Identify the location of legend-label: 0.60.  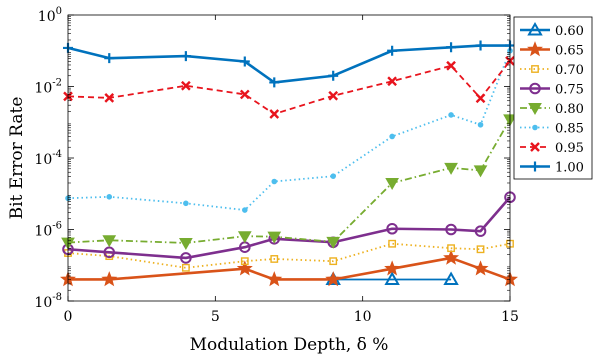
(569, 31).